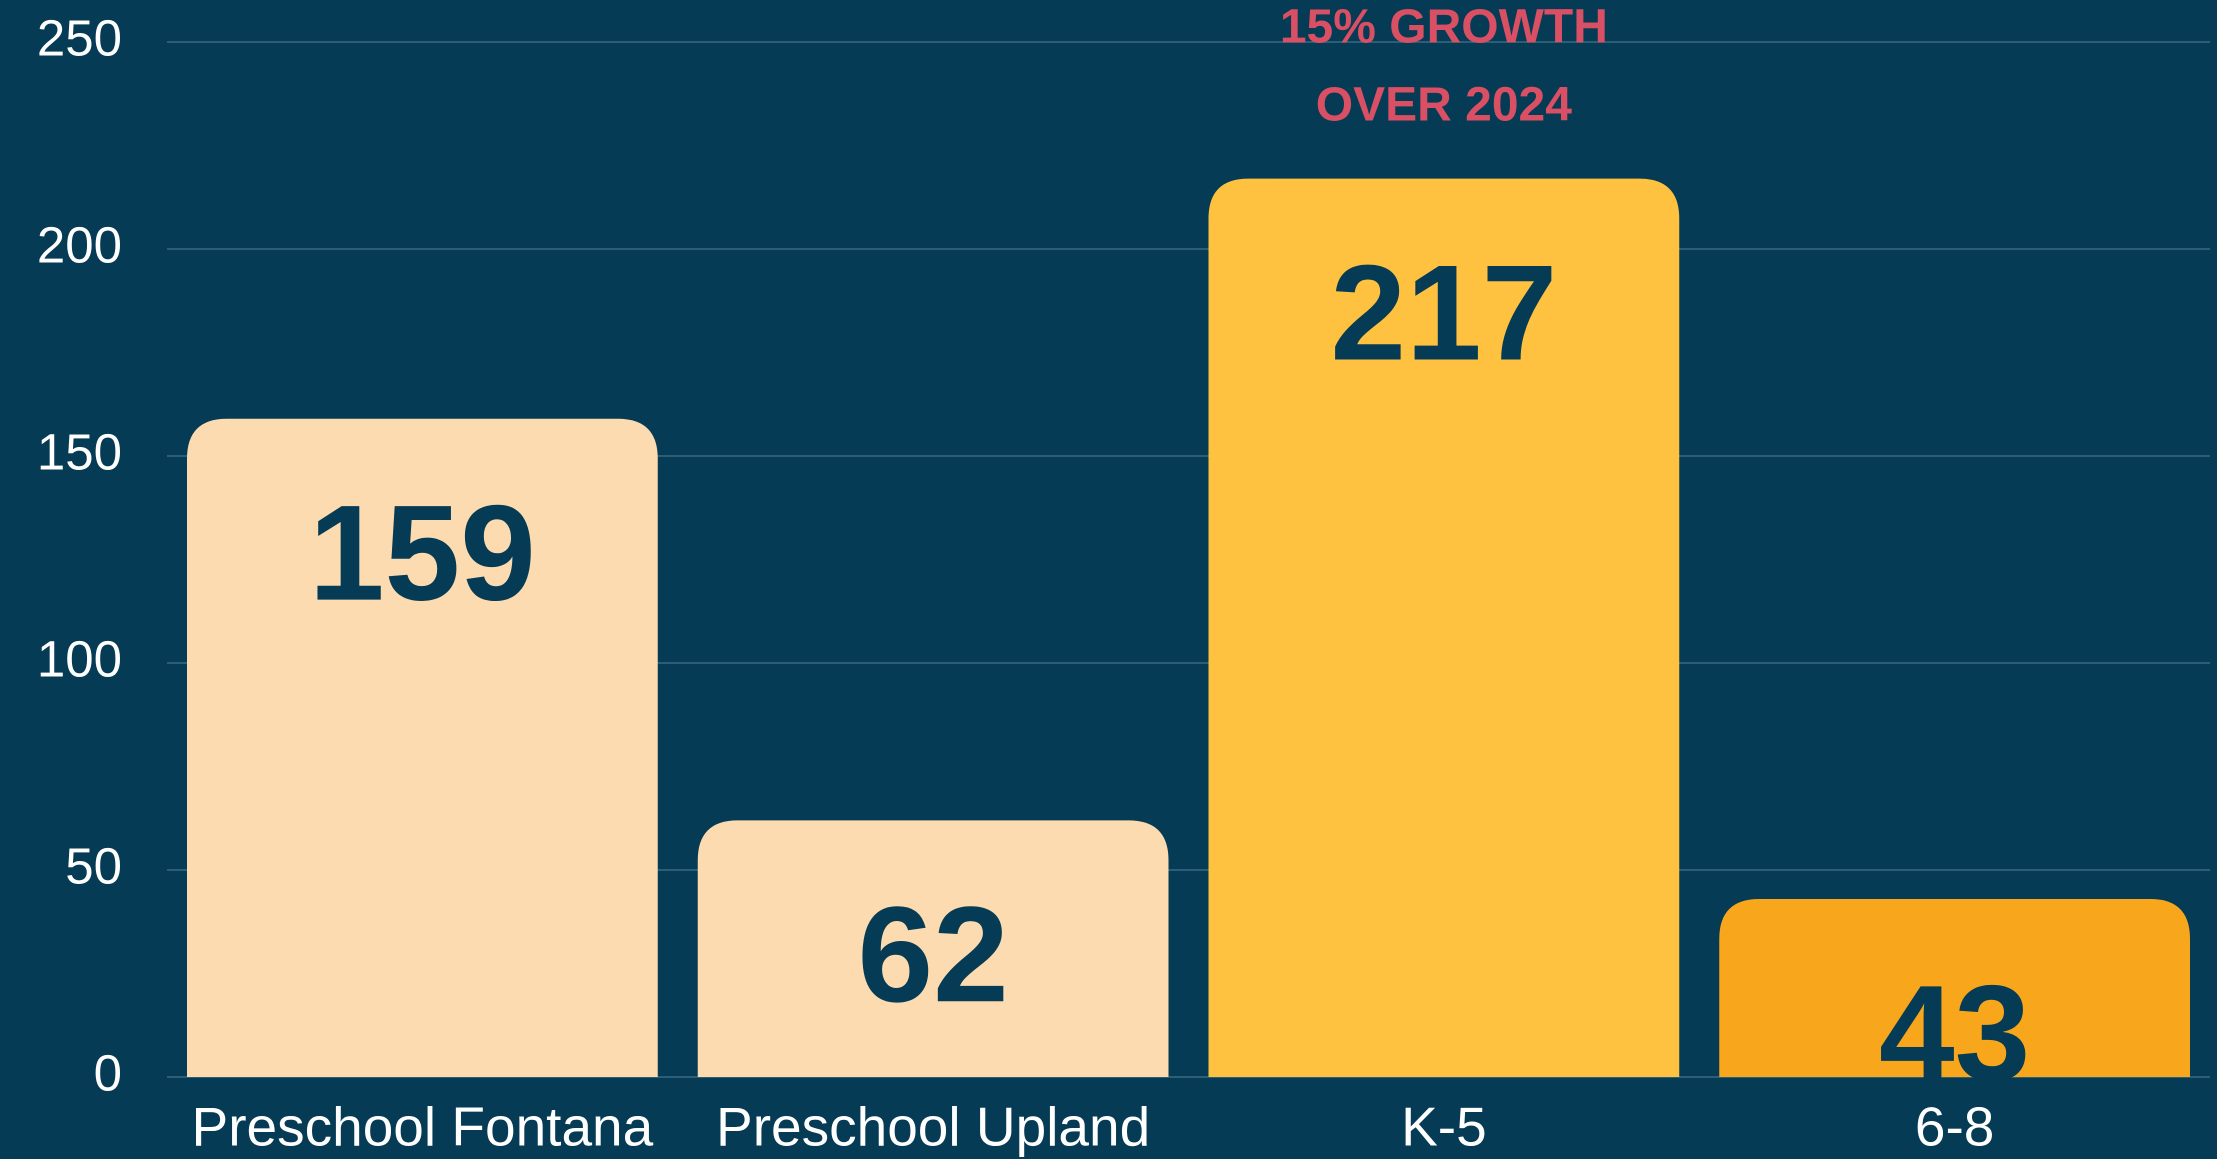 This screenshot has width=2217, height=1159. What do you see at coordinates (1444, 105) in the screenshot?
I see `annotation: OVER 2024` at bounding box center [1444, 105].